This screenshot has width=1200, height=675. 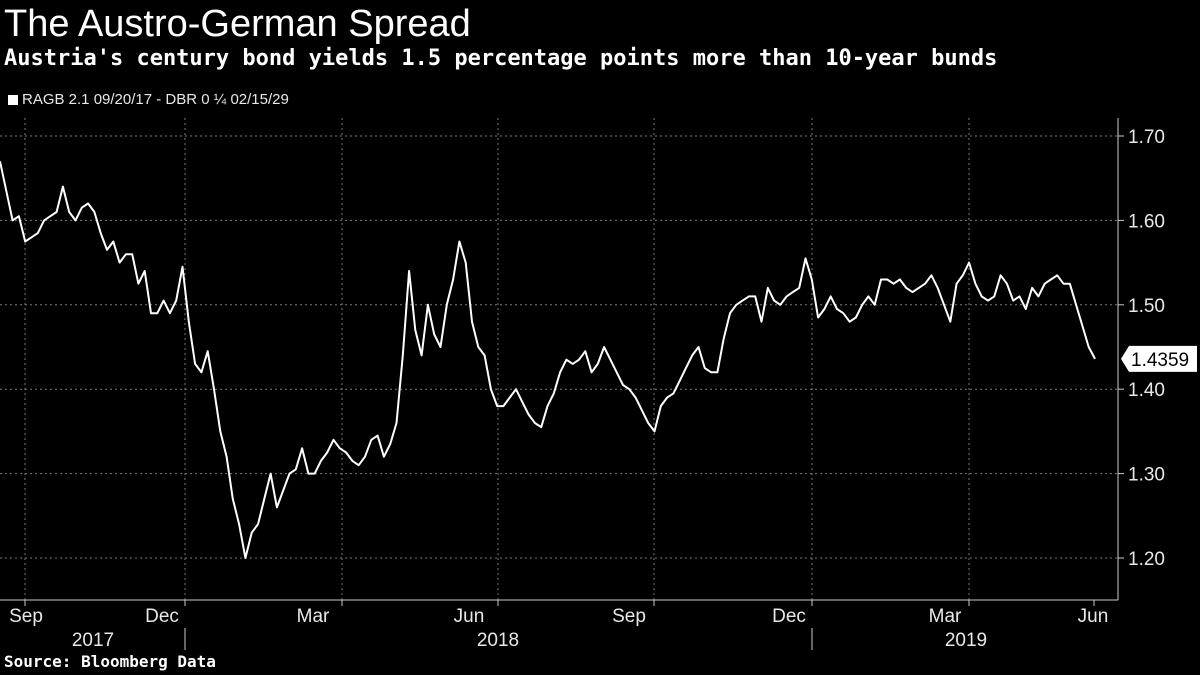 What do you see at coordinates (13, 100) in the screenshot?
I see `legend-swatch` at bounding box center [13, 100].